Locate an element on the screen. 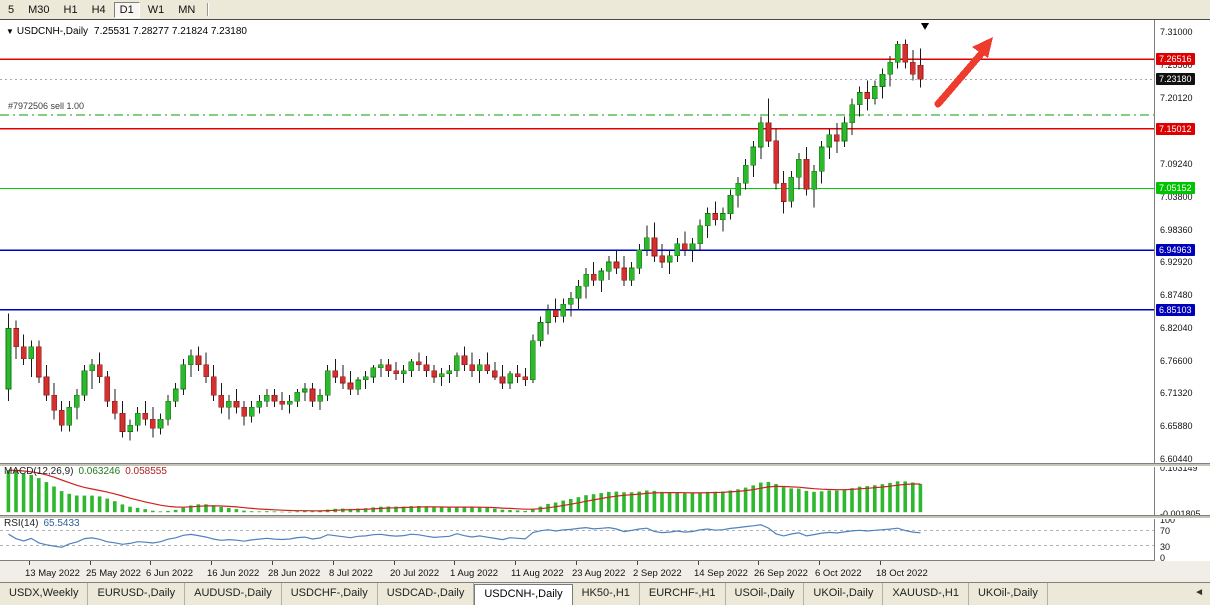  macd-name: MACD(12,26,9) is located at coordinates (39, 471).